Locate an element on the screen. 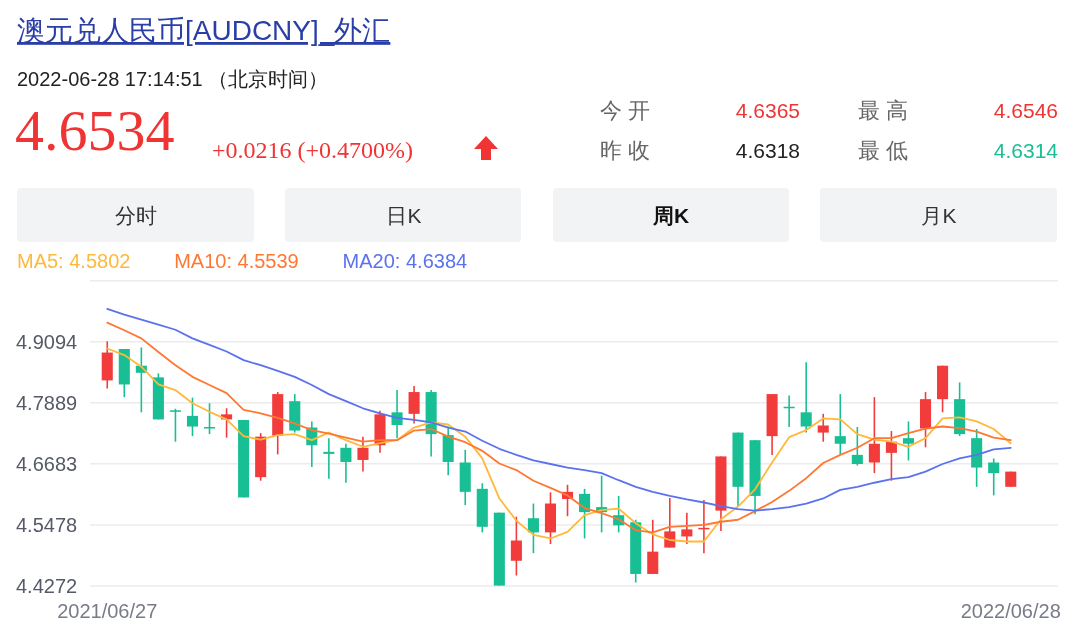 This screenshot has width=1080, height=639. text: 昨 收 is located at coordinates (625, 150).